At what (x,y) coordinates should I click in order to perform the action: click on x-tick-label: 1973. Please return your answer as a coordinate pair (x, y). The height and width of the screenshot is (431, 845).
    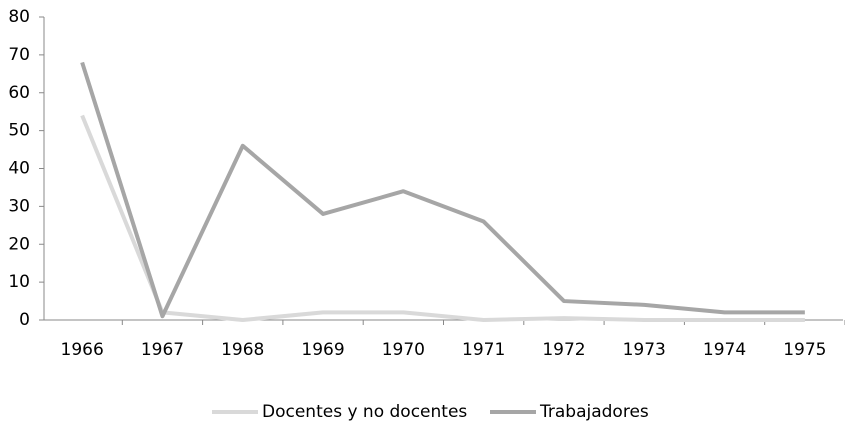
    Looking at the image, I should click on (644, 350).